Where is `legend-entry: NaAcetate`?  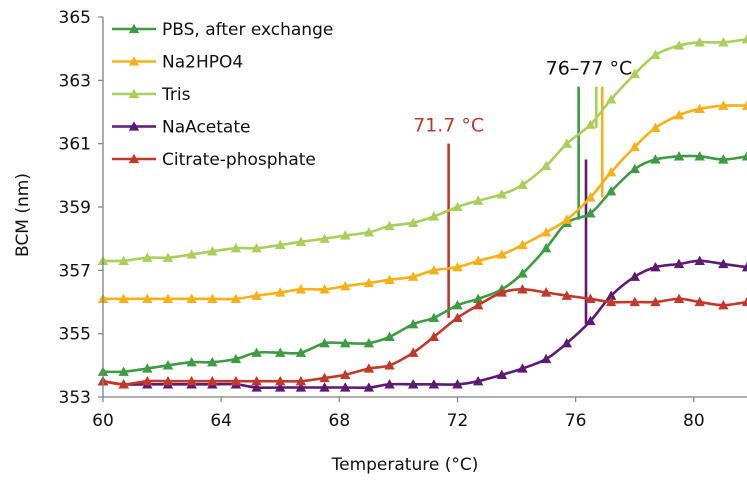
legend-entry: NaAcetate is located at coordinates (181, 128).